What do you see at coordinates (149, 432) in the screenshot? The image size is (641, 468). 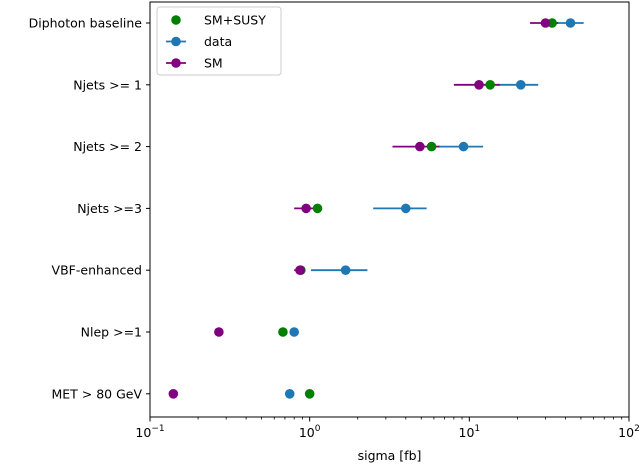 I see `x-tick-label: 10⁻¹` at bounding box center [149, 432].